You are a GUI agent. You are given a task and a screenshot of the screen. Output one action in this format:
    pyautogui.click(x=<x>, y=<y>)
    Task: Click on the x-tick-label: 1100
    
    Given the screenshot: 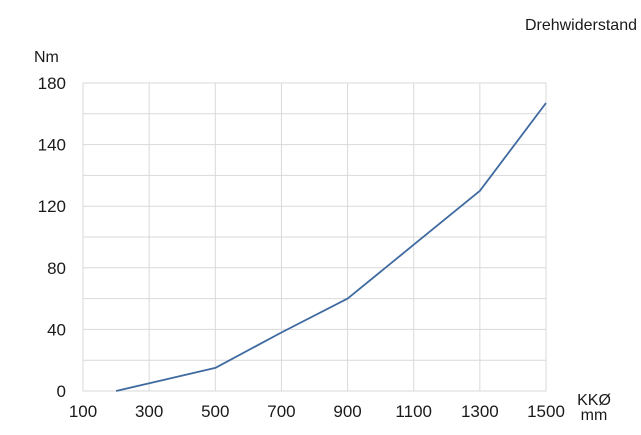 What is the action you would take?
    pyautogui.click(x=413, y=411)
    